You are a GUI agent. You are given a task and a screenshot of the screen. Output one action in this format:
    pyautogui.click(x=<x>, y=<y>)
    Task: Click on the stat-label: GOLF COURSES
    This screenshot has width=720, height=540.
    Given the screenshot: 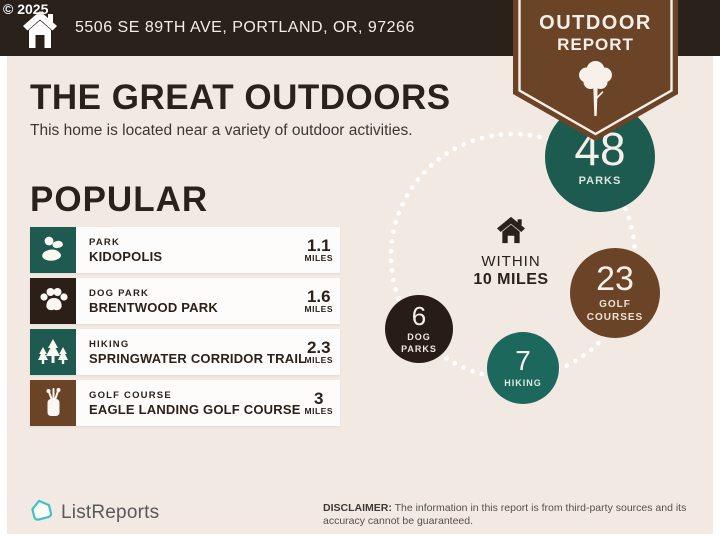 What is the action you would take?
    pyautogui.click(x=615, y=311)
    